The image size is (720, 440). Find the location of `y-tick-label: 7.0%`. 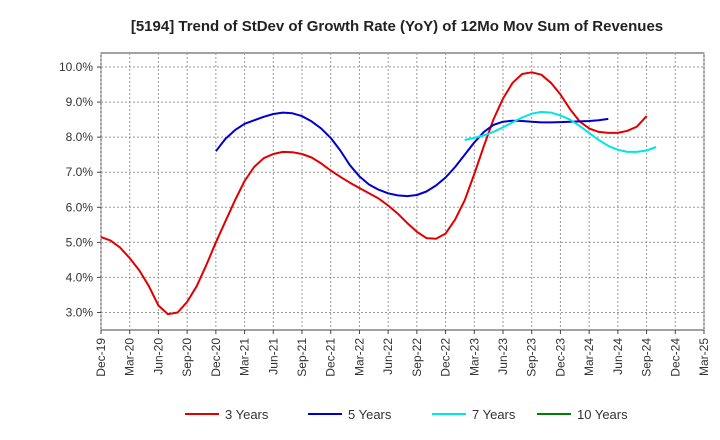

y-tick-label: 7.0% is located at coordinates (80, 172).